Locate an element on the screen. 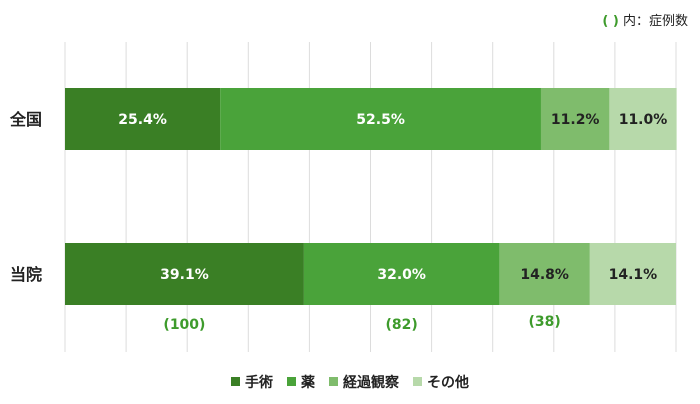  legend-label: 経過観察 is located at coordinates (371, 383).